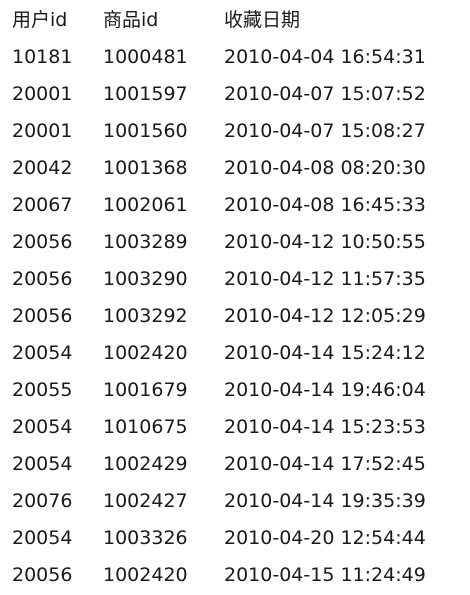 This screenshot has width=470, height=595. What do you see at coordinates (131, 20) in the screenshot?
I see `header-product-id: 商品id` at bounding box center [131, 20].